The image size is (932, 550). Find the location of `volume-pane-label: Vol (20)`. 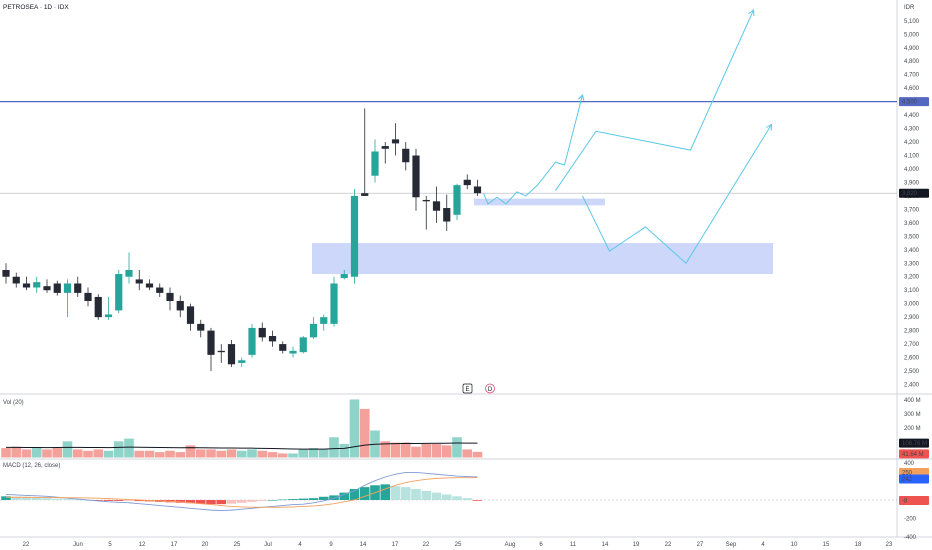

volume-pane-label: Vol (20) is located at coordinates (13, 403).